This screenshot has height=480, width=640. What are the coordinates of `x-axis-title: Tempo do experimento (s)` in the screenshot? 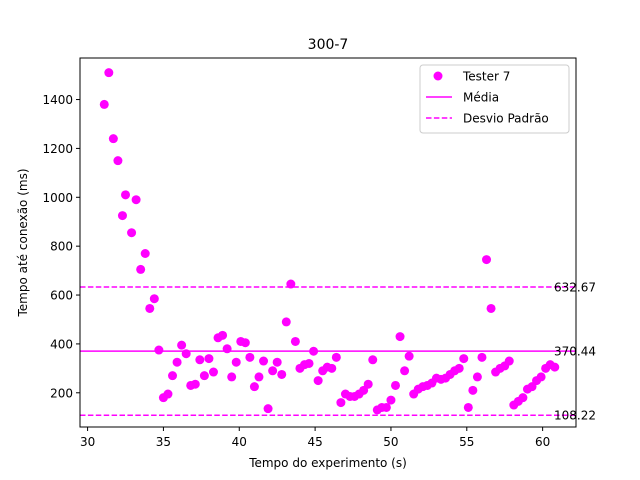 It's located at (327, 463).